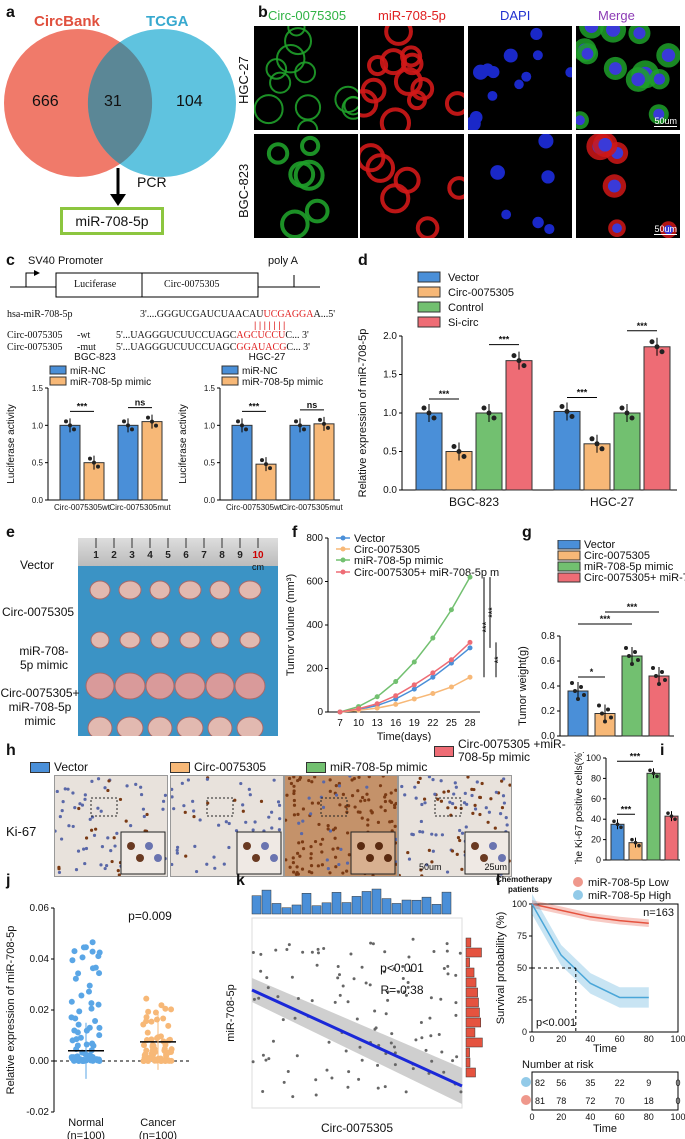 Image resolution: width=685 pixels, height=1139 pixels. What do you see at coordinates (433, 723) in the screenshot?
I see `x-tick-label: 22` at bounding box center [433, 723].